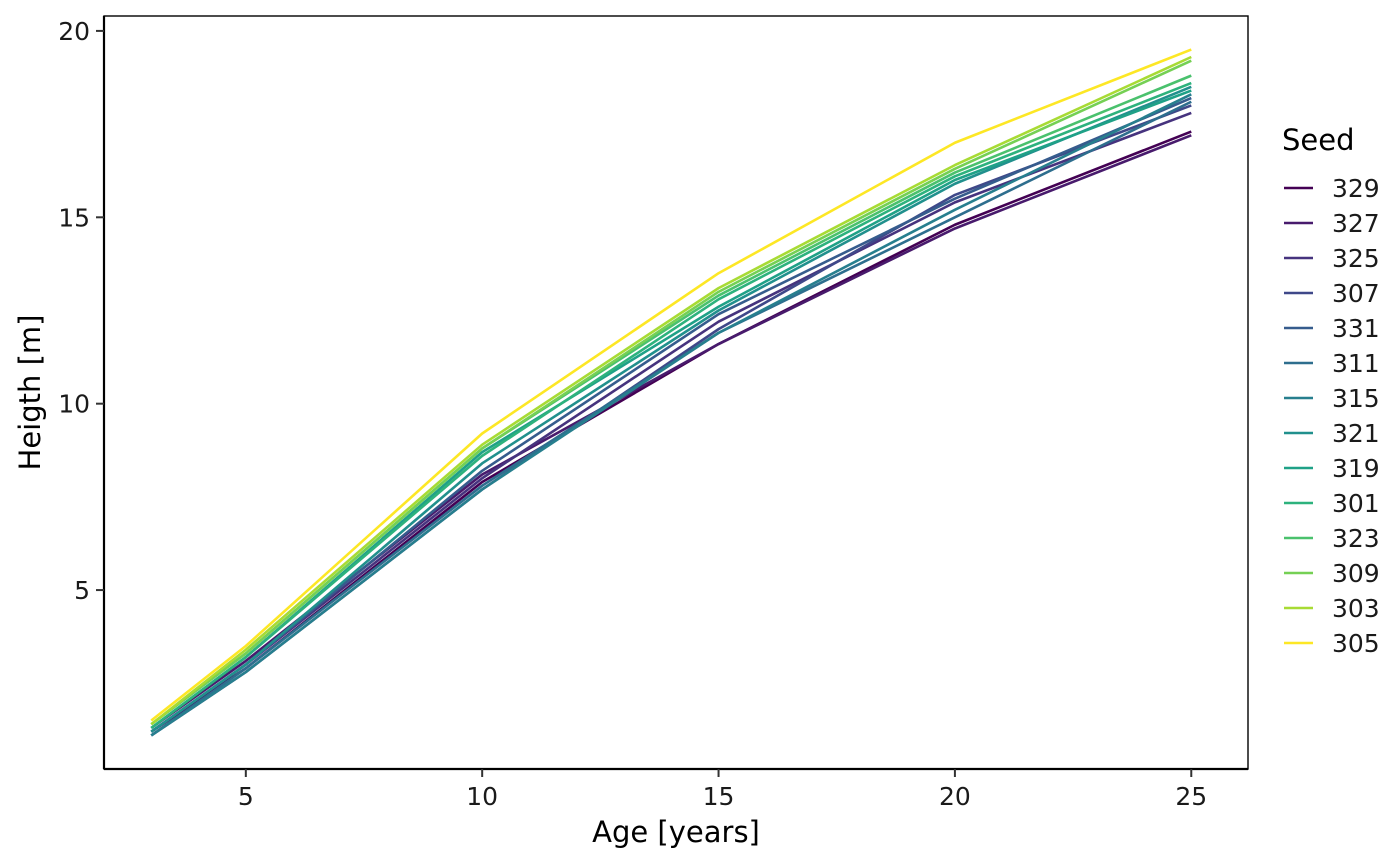 Image resolution: width=1400 pixels, height=865 pixels. I want to click on legend-label: 325, so click(1356, 258).